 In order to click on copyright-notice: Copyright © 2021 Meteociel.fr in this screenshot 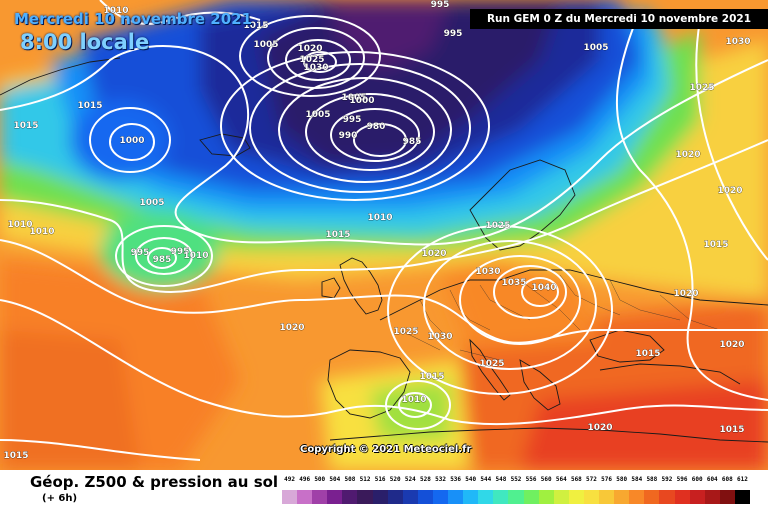, I will do `click(386, 449)`.